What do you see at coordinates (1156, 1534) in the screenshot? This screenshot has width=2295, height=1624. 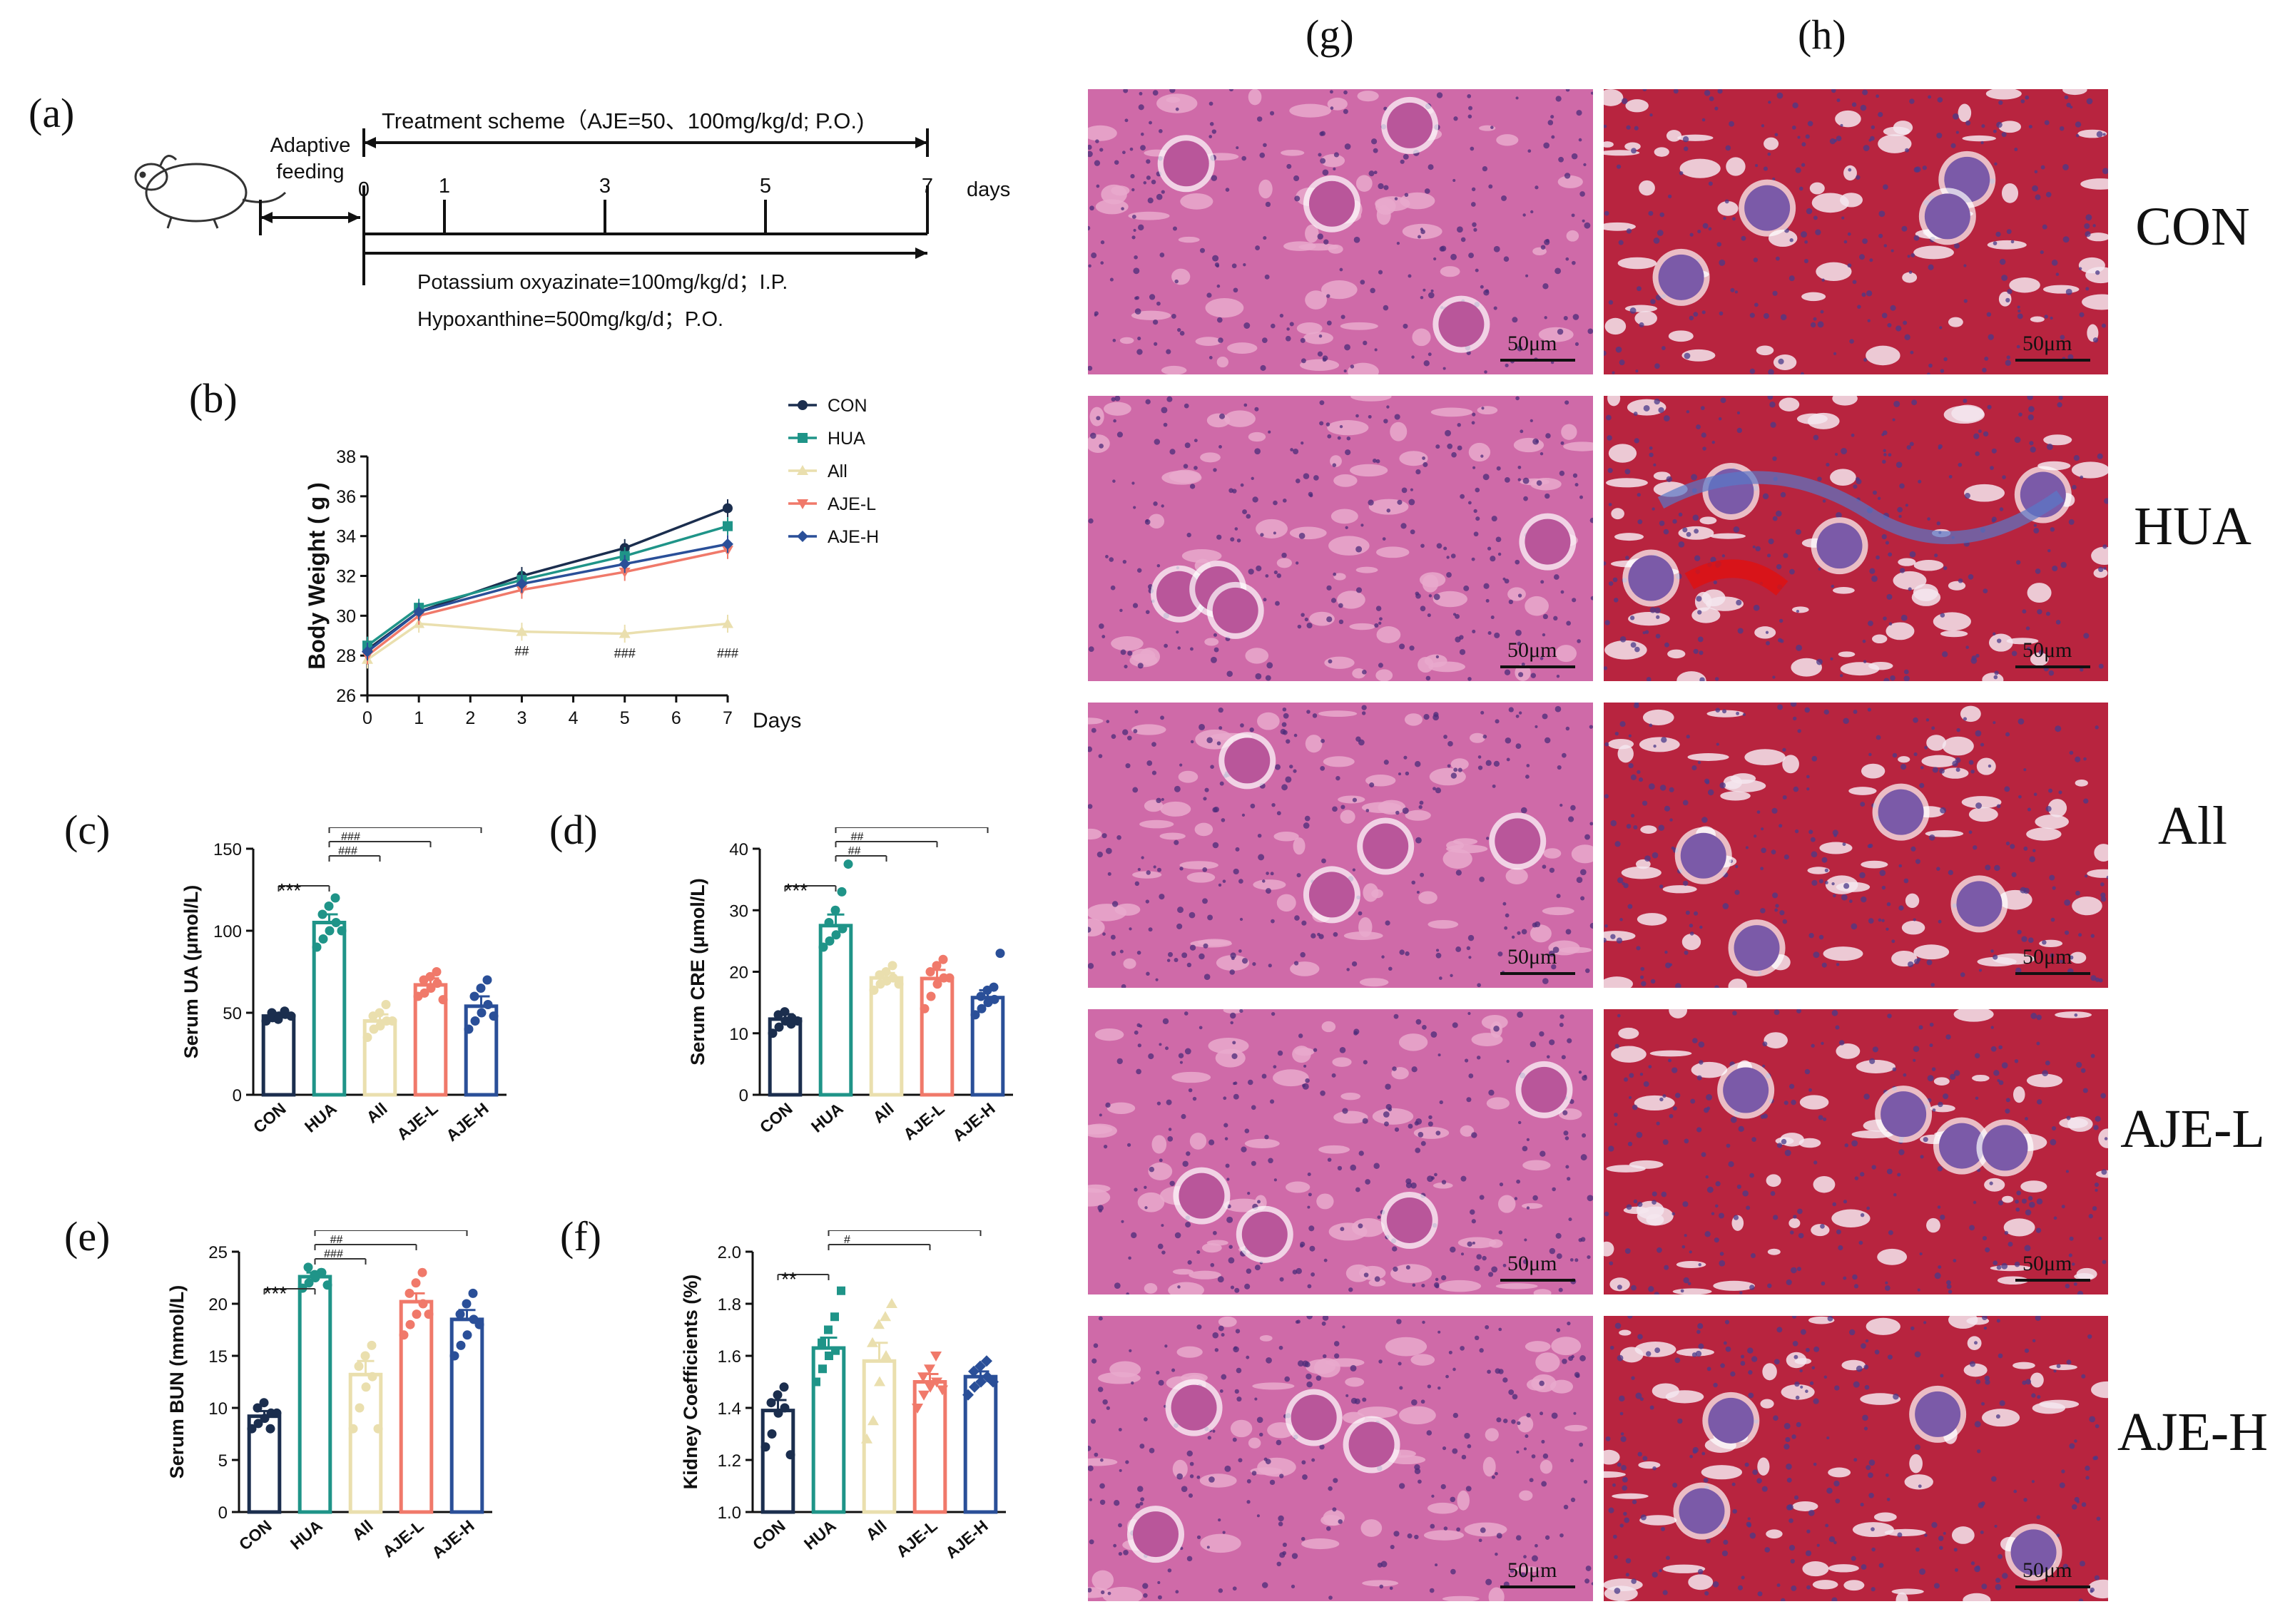 I see `glomerulus` at bounding box center [1156, 1534].